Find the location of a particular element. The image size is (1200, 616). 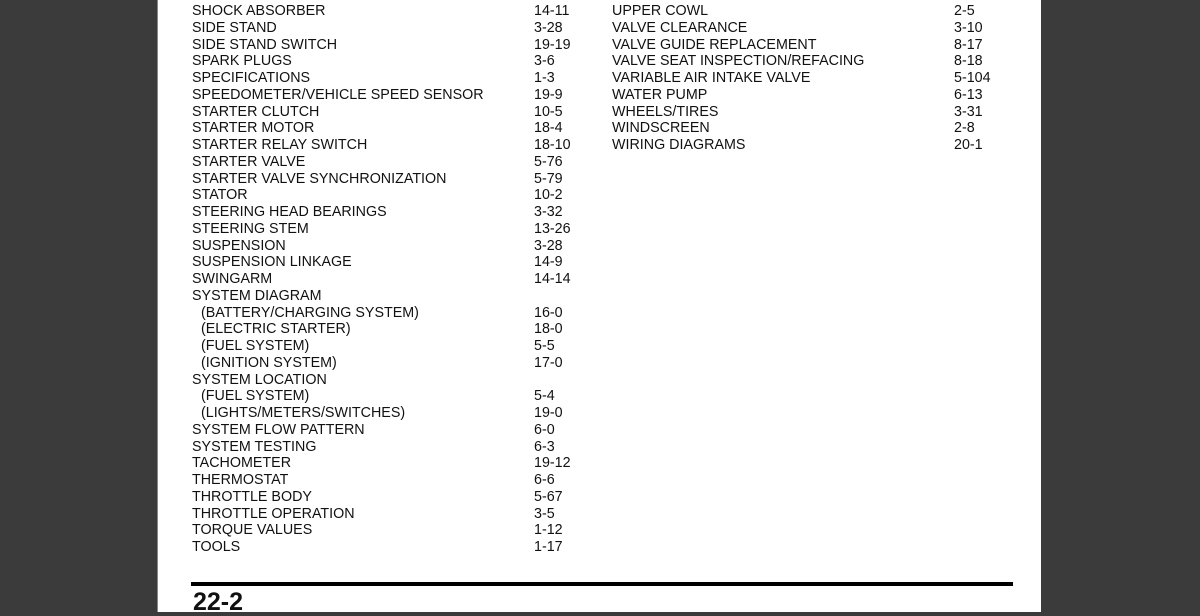

entry-title: VARIABLE AIR INTAKE VALVE is located at coordinates (711, 78).